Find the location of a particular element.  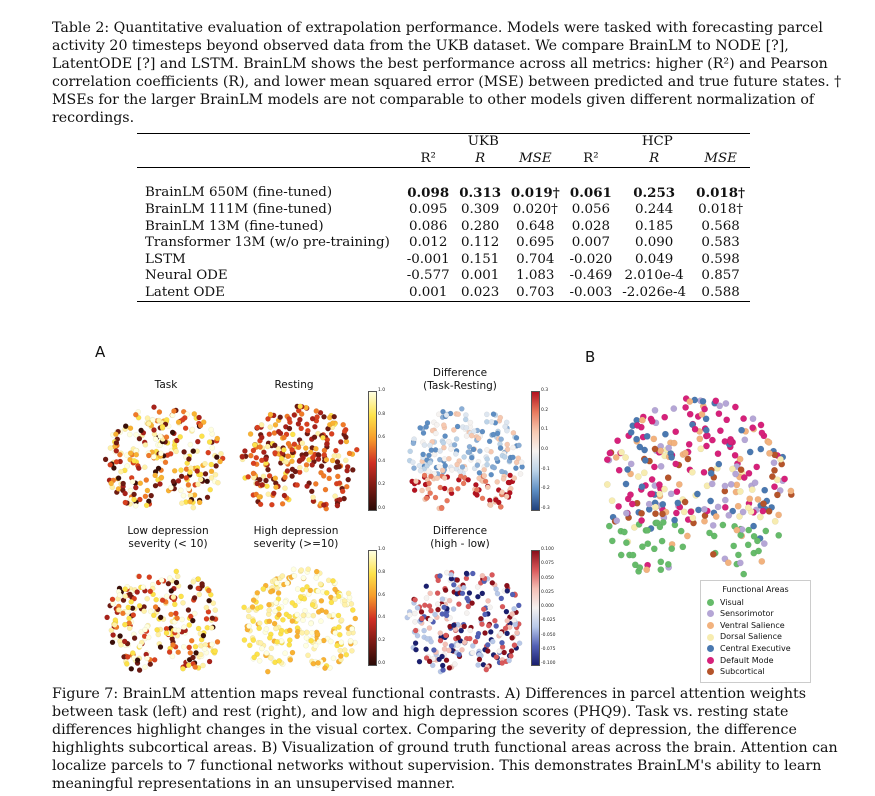

colorbar-tick-label: -0.025 is located at coordinates (548, 621).